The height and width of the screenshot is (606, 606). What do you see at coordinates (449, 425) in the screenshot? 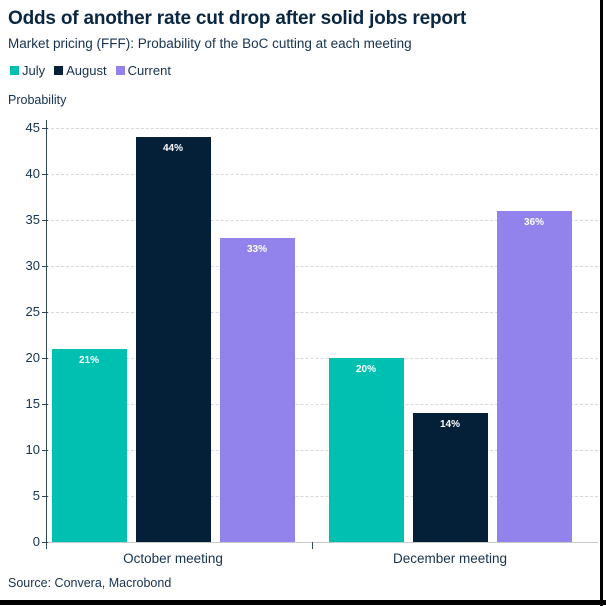
I see `bar-value-label: 14%` at bounding box center [449, 425].